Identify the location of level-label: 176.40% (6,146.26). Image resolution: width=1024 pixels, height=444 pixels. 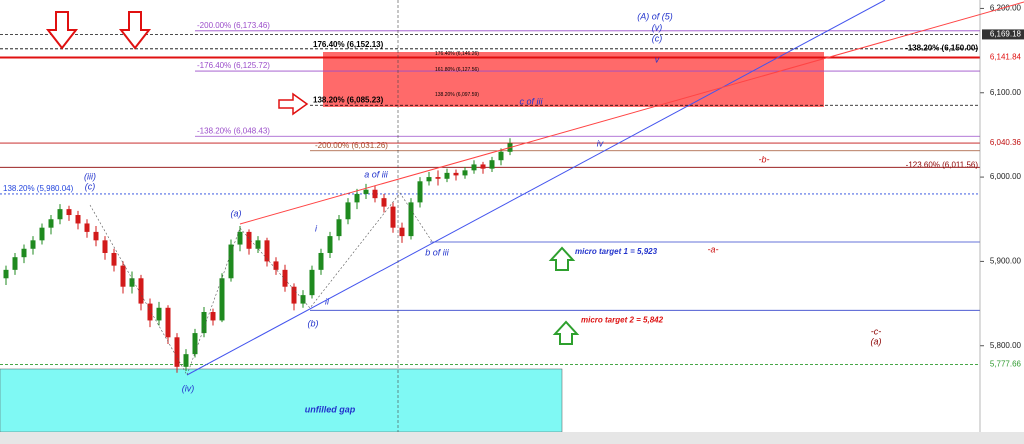
(457, 54).